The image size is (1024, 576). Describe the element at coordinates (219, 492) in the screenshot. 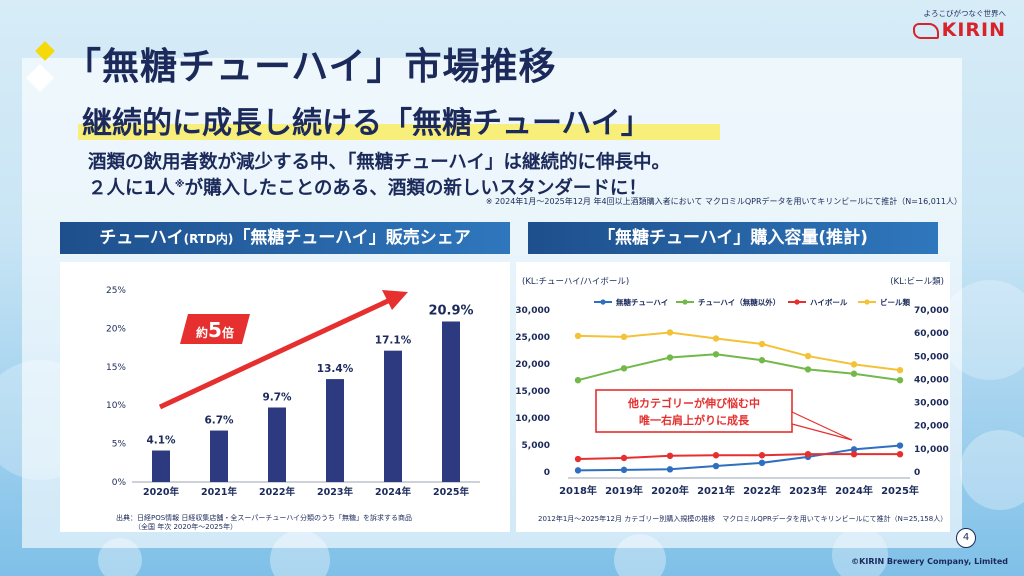

I see `bar-category-label: 2021年` at that location.